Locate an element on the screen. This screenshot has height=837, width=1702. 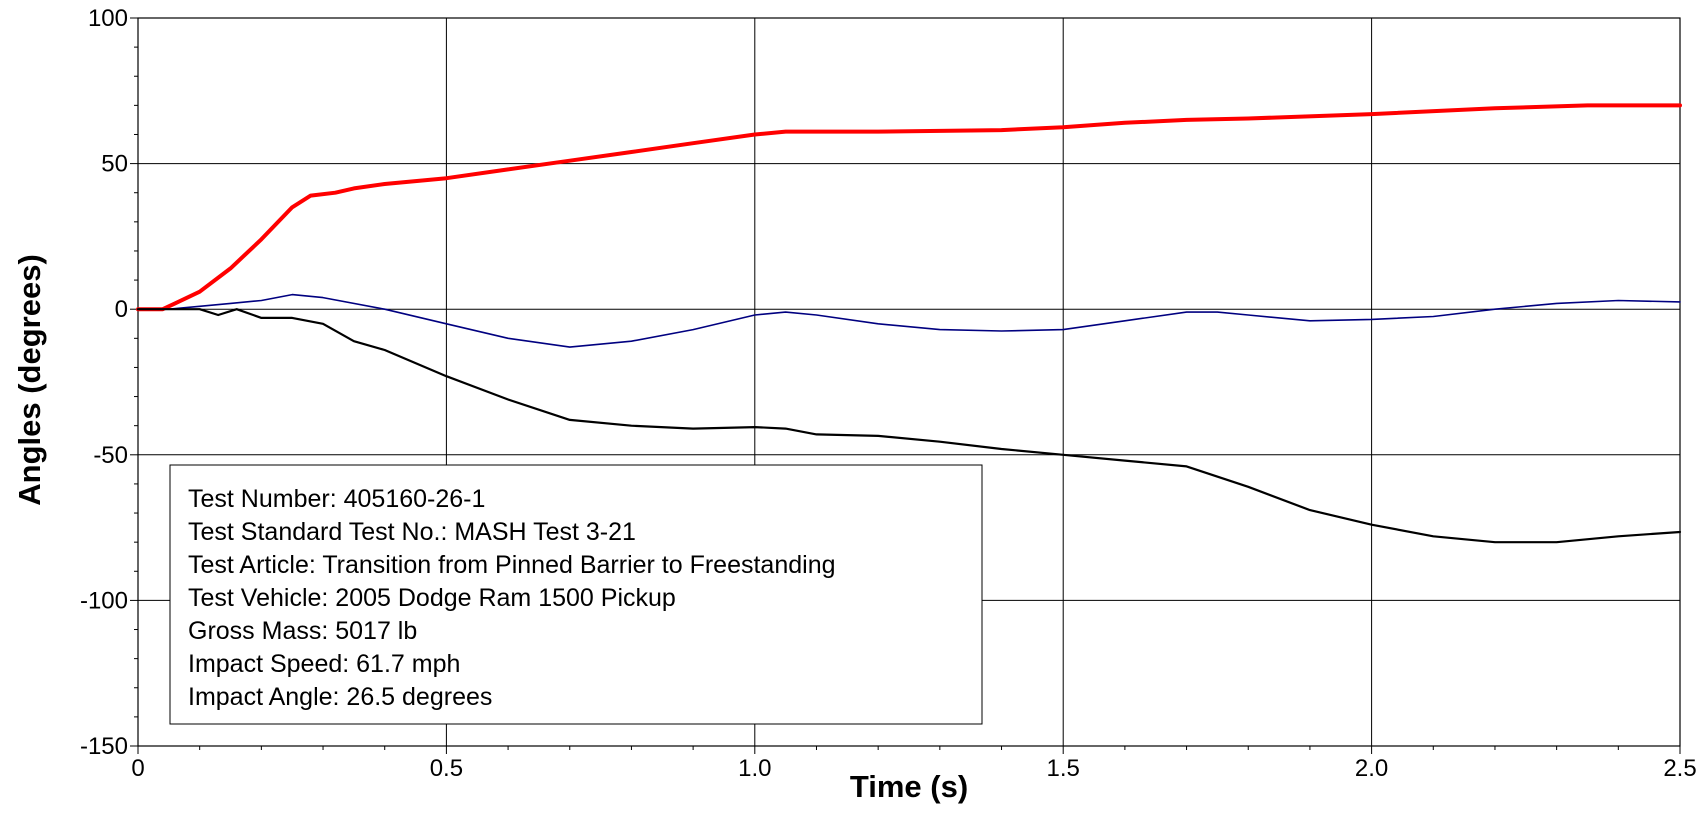
x-tick-label: 1.5 is located at coordinates (1063, 768).